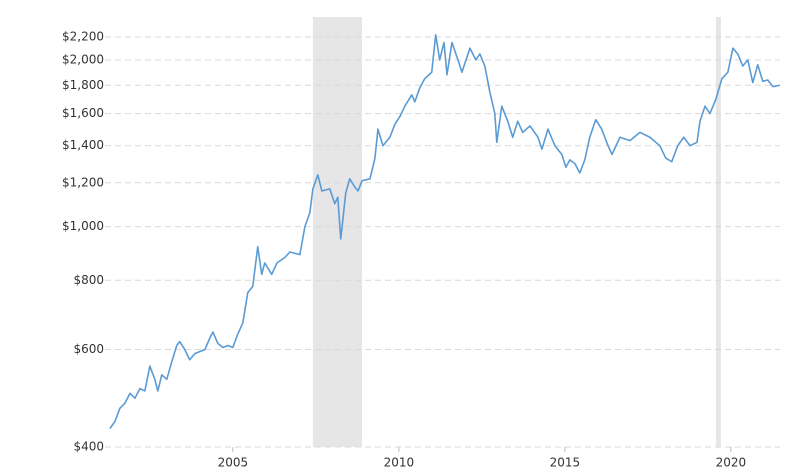 This screenshot has width=800, height=472. I want to click on x-tick-label: 2005, so click(233, 463).